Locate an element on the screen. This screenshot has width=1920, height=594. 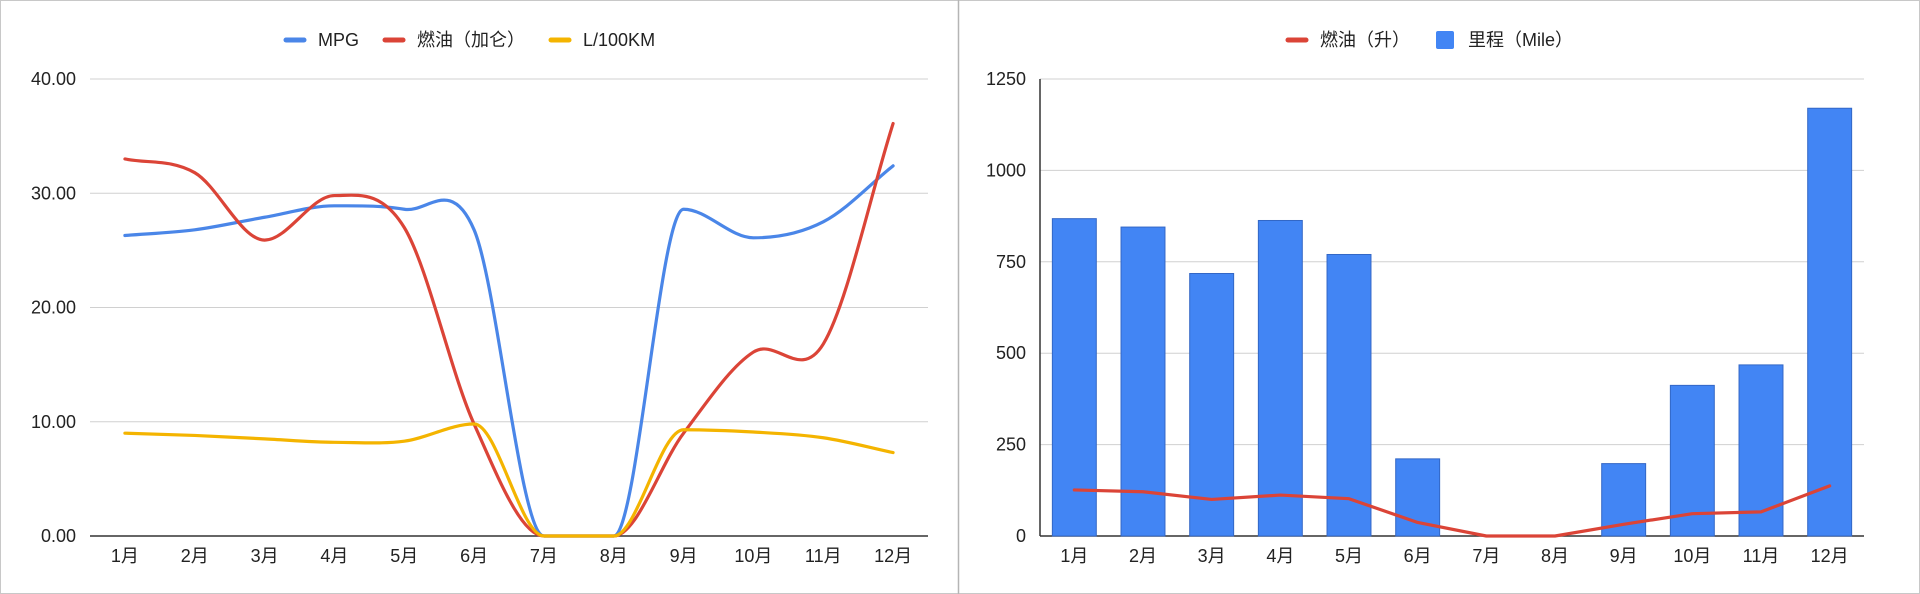
legend-item: MPG is located at coordinates (321, 40).